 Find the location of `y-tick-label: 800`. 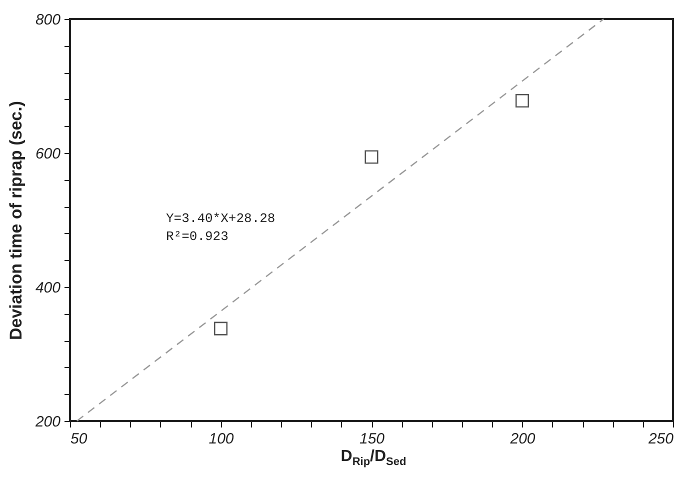

y-tick-label: 800 is located at coordinates (48, 20).